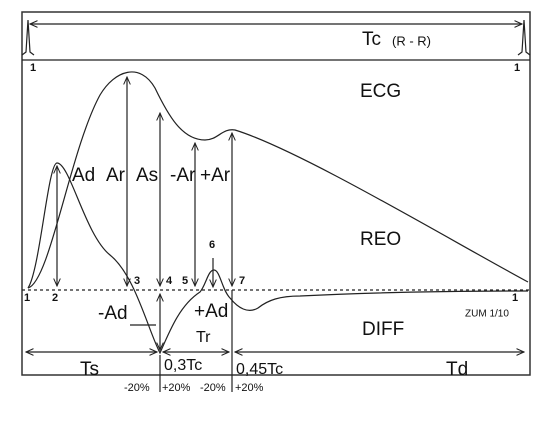 The height and width of the screenshot is (421, 549). Describe the element at coordinates (89, 369) in the screenshot. I see `interval: Ts` at that location.